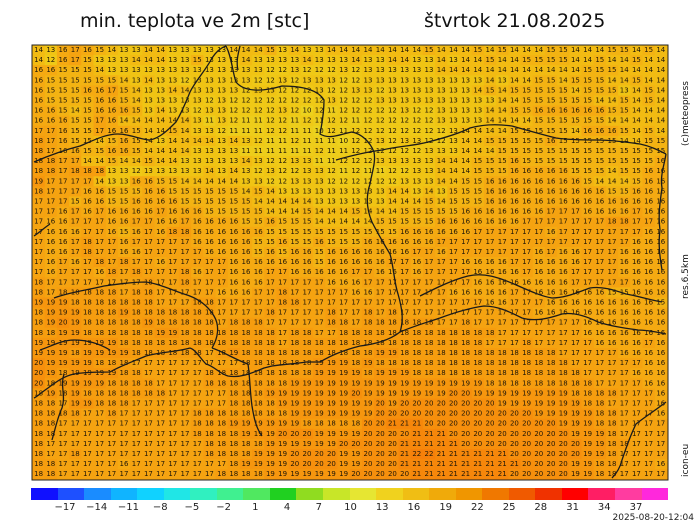  Describe the element at coordinates (307, 121) in the screenshot. I see `temperature-value: 12` at that location.